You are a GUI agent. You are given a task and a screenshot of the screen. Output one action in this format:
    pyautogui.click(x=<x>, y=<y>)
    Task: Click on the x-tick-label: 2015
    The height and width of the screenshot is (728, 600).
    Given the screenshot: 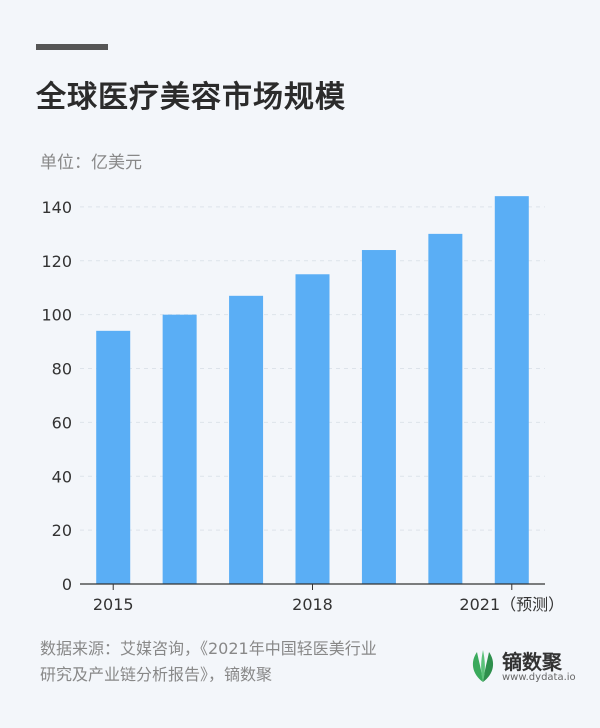 What is the action you would take?
    pyautogui.click(x=113, y=604)
    